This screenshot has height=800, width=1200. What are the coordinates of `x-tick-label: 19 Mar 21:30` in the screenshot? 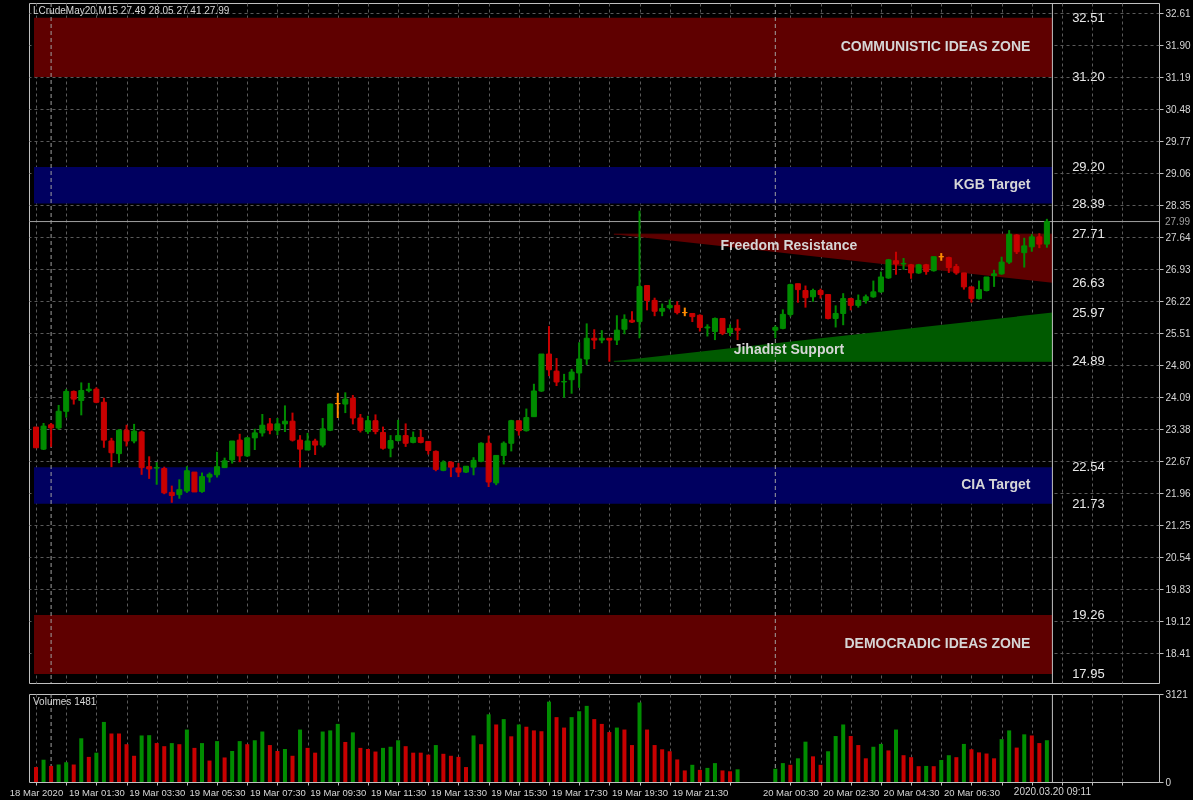 It's located at (700, 792).